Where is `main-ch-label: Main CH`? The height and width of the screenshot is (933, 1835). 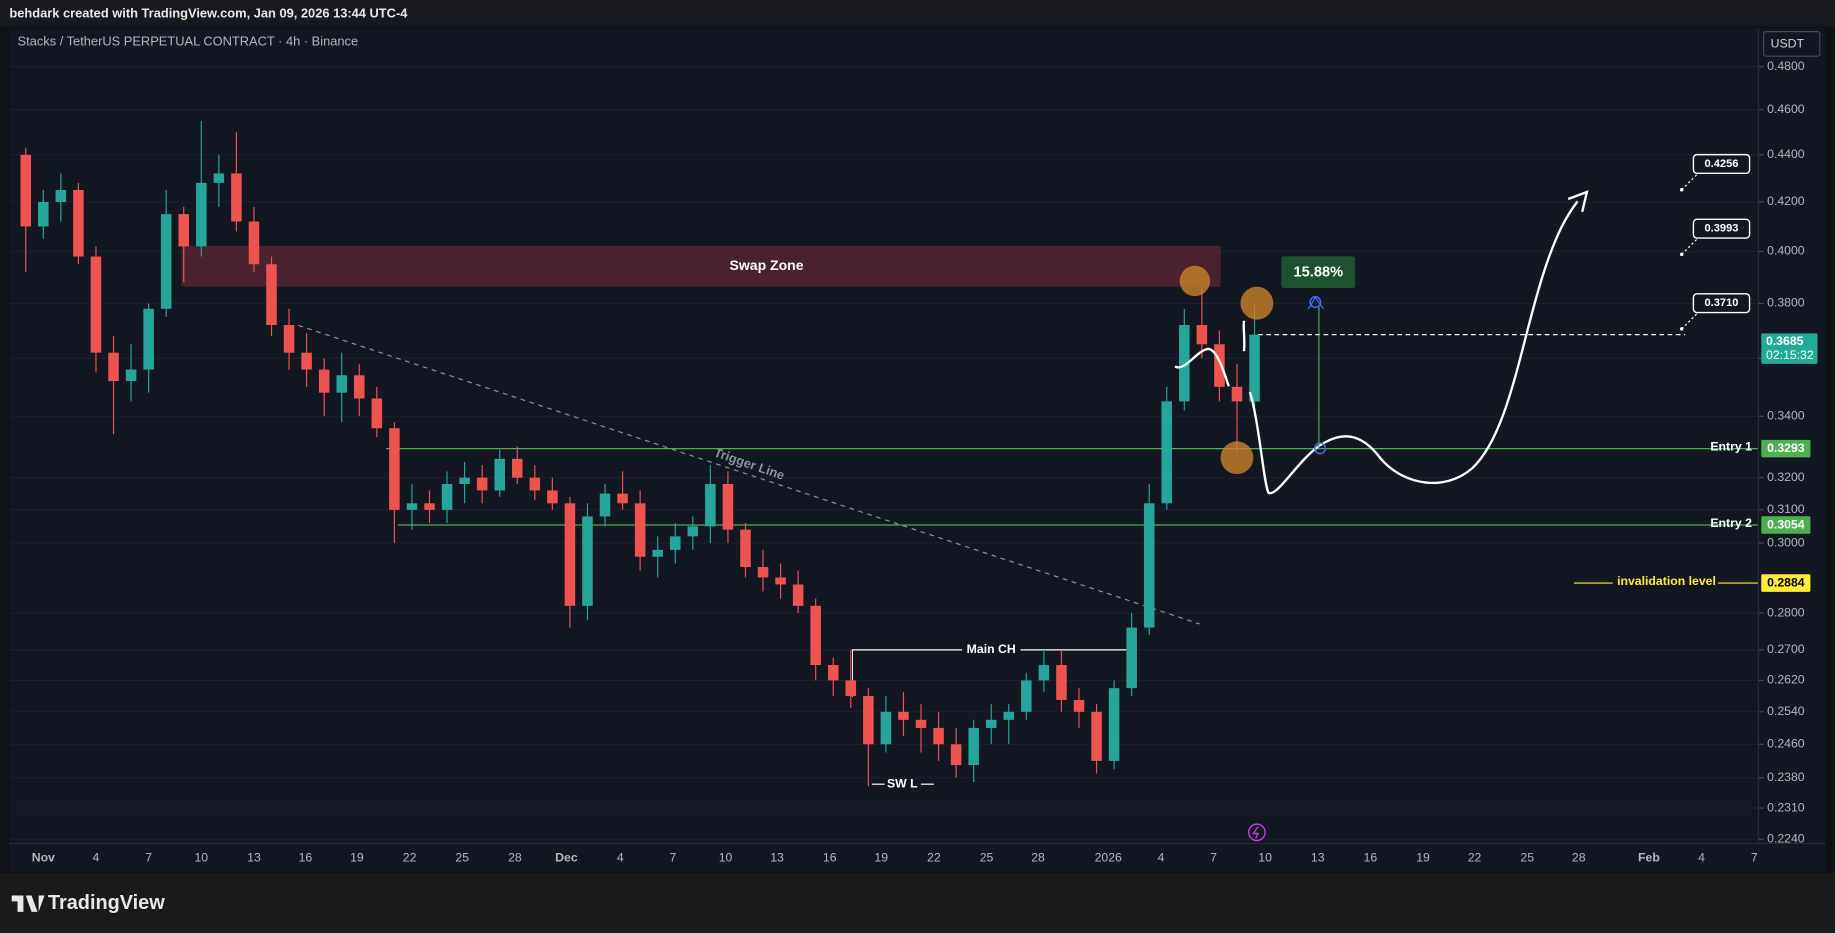
main-ch-label: Main CH is located at coordinates (991, 649).